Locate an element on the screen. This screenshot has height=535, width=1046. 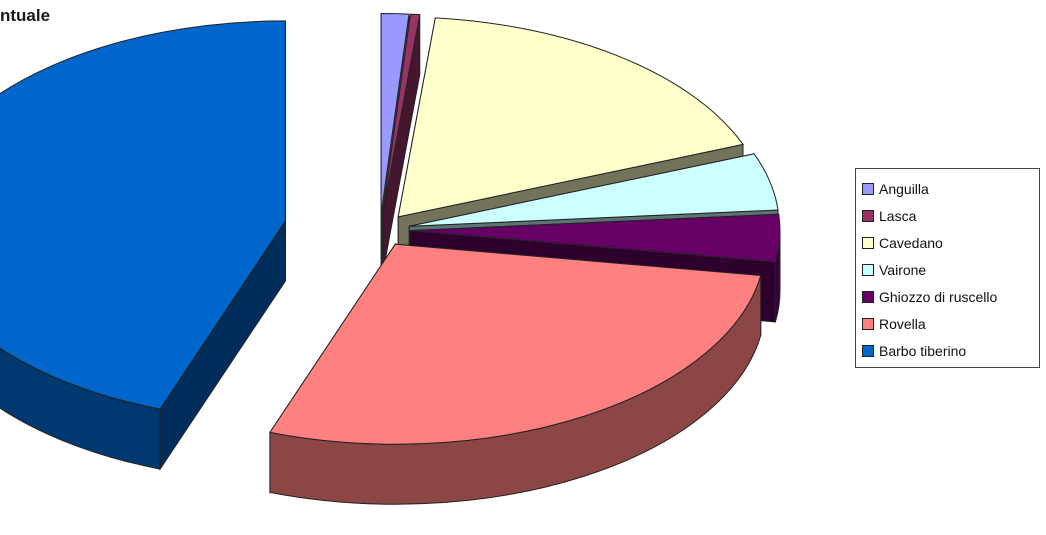
legend-item: Rovella is located at coordinates (950, 323).